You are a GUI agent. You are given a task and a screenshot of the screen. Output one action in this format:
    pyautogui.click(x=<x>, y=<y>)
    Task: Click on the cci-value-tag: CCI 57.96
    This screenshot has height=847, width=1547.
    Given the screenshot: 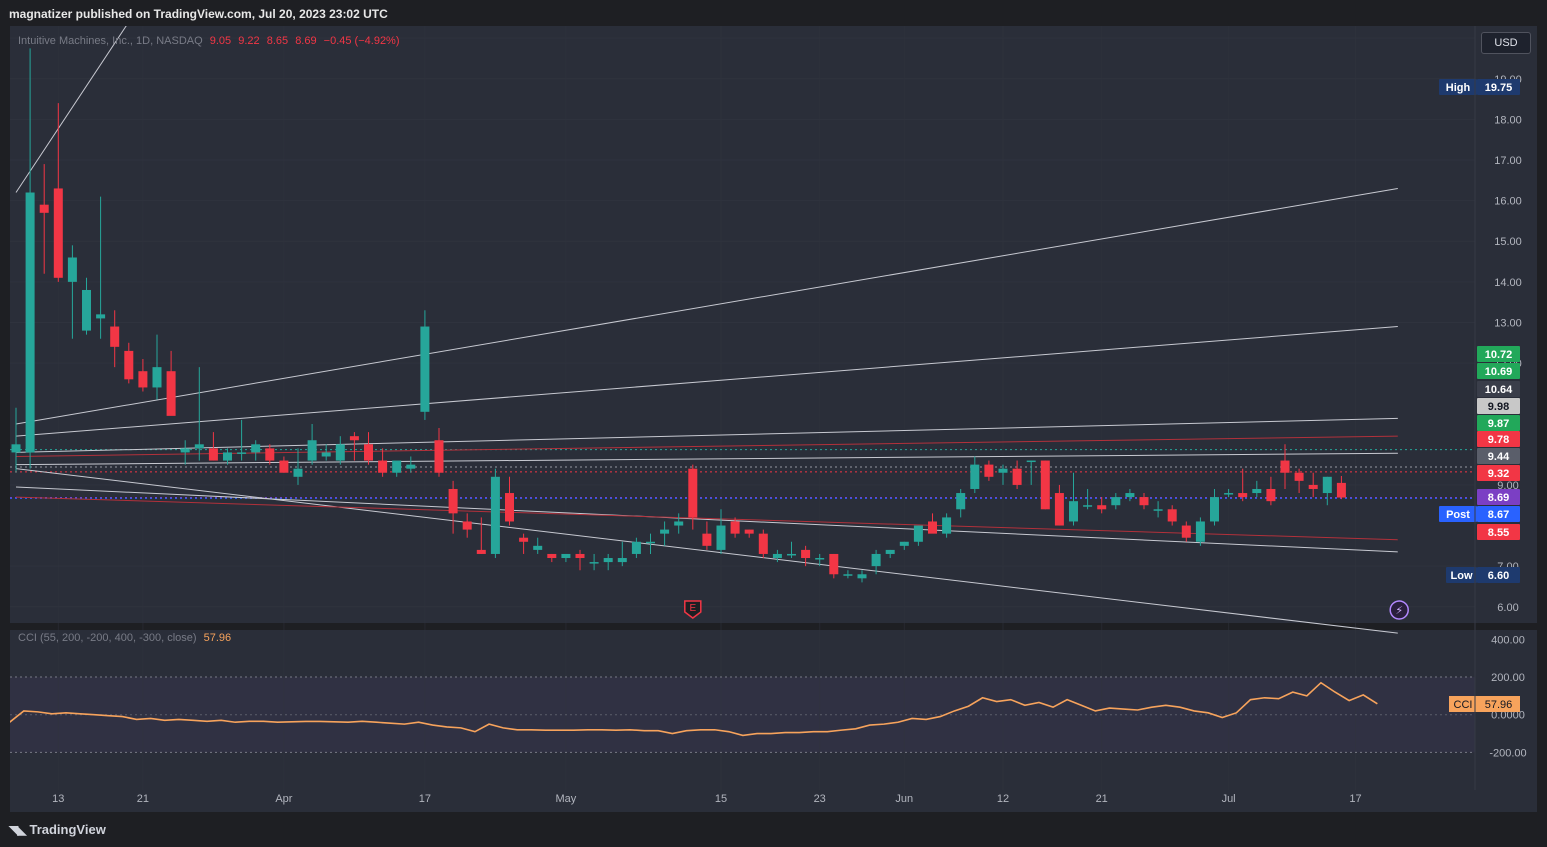 What is the action you would take?
    pyautogui.click(x=1484, y=704)
    